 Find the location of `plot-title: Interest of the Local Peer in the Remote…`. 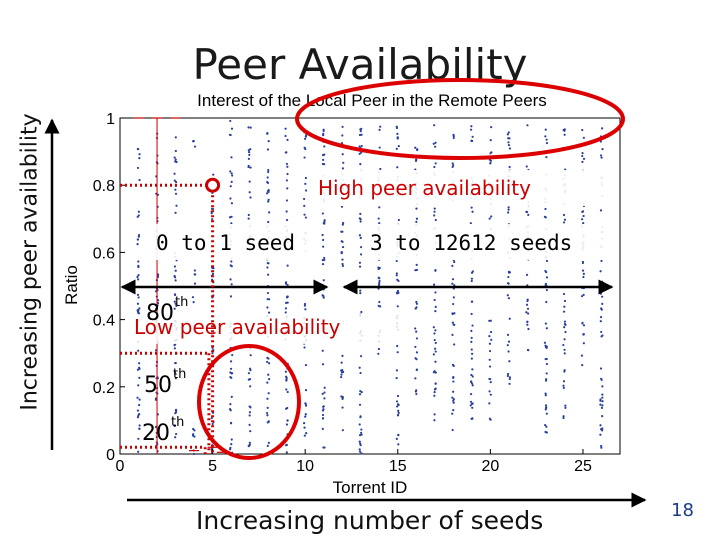

plot-title: Interest of the Local Peer in the Remote… is located at coordinates (372, 100).